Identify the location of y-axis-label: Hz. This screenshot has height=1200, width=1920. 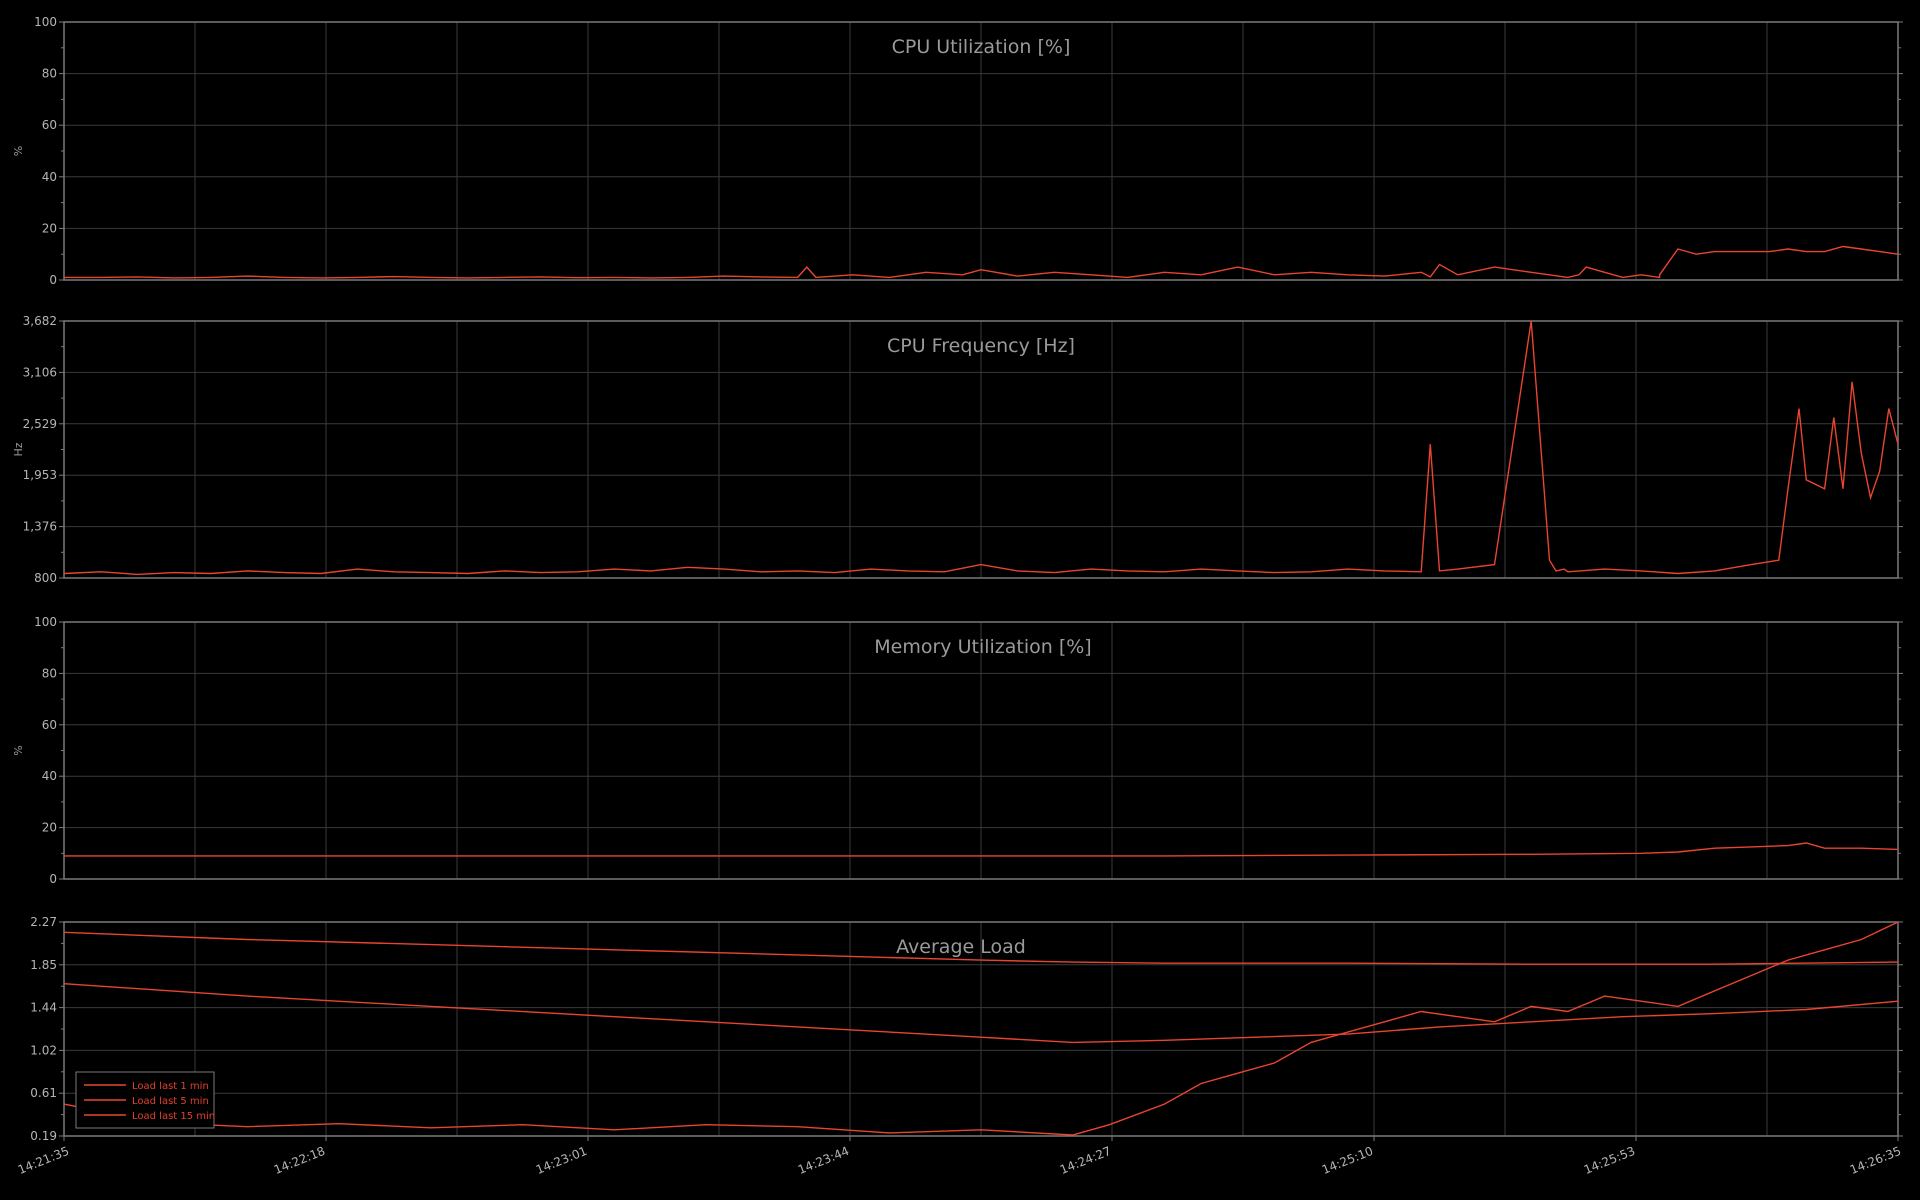
(18, 449).